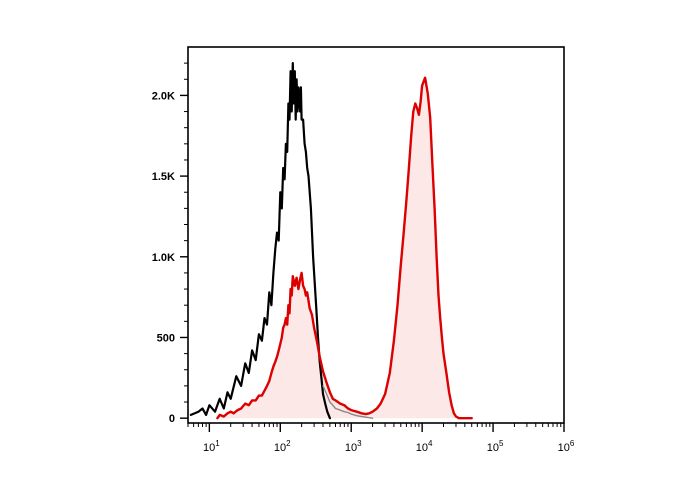 The width and height of the screenshot is (688, 490). Describe the element at coordinates (424, 446) in the screenshot. I see `x-tick-label: 10⁴` at that location.